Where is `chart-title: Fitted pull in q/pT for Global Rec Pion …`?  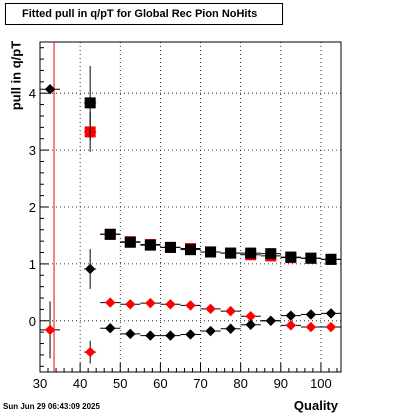 chart-title: Fitted pull in q/pT for Global Rec Pion … is located at coordinates (144, 14).